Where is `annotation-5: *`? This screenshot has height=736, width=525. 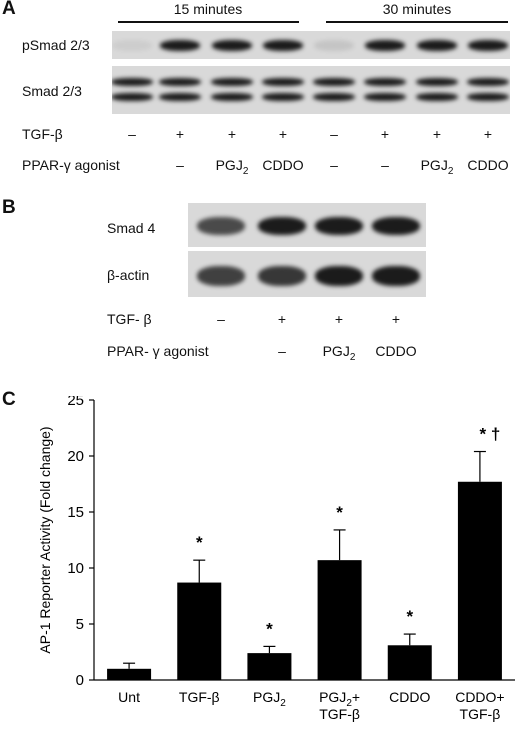 annotation-5: * is located at coordinates (409, 616).